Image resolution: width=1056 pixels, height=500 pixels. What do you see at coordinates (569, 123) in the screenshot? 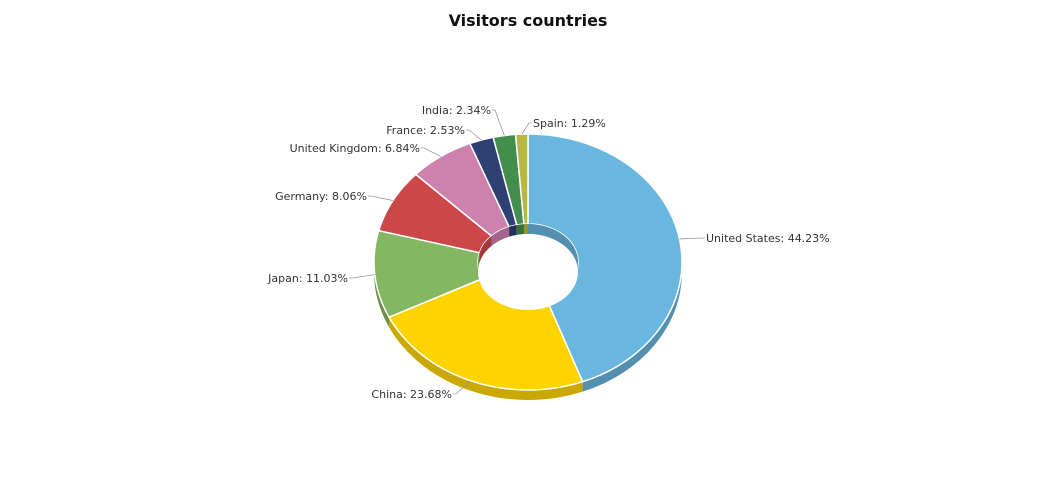
I see `label-spain: Spain: 1.29%` at bounding box center [569, 123].